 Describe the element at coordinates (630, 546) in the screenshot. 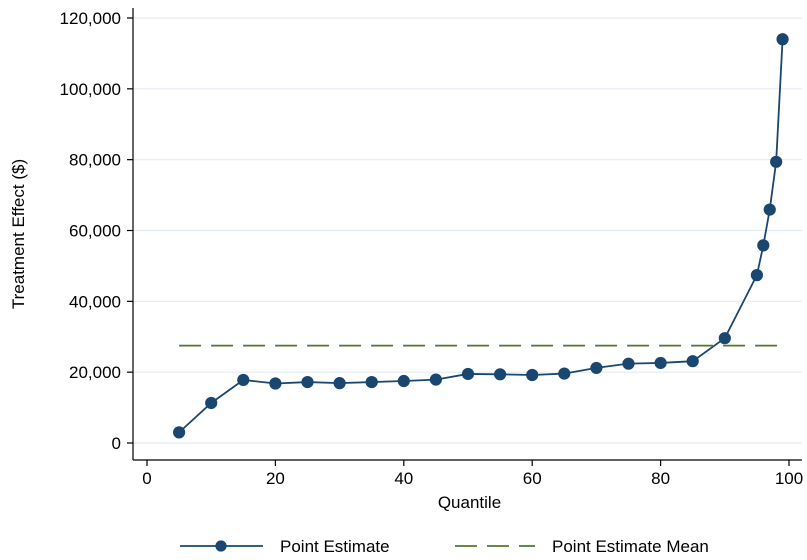

I see `legend-label-point-estimate-mean: Point Estimate Mean` at that location.